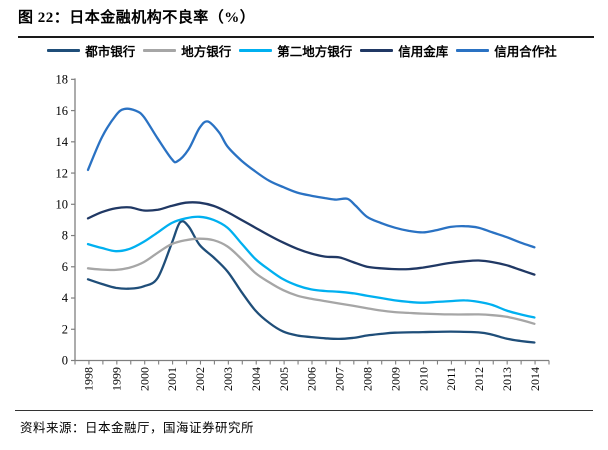  I want to click on y-tick-label: 14, so click(62, 142).